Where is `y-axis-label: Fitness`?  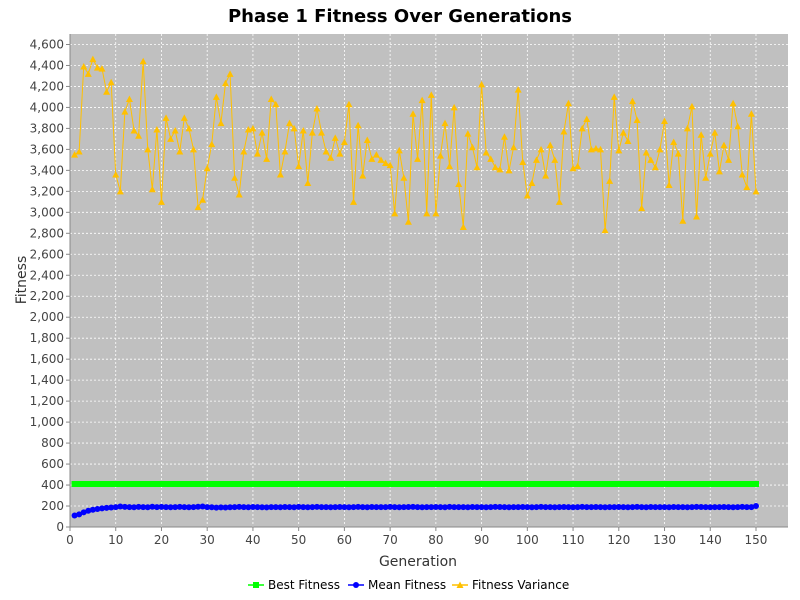 y-axis-label: Fitness is located at coordinates (22, 280).